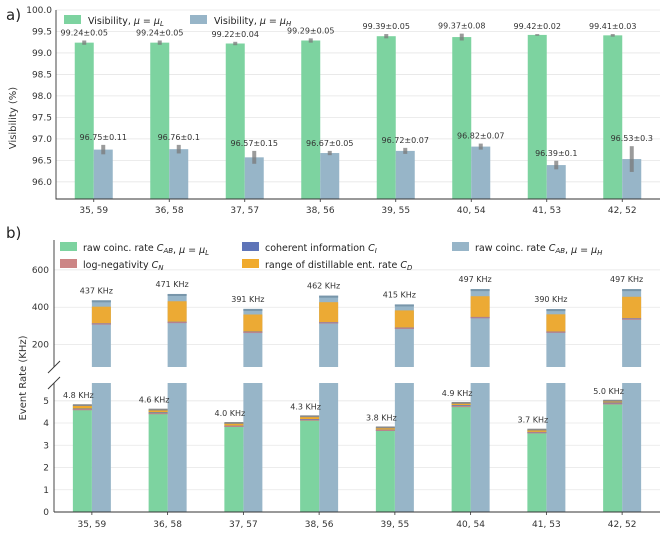  What do you see at coordinates (546, 211) in the screenshot?
I see `panel-a-xtick: 41, 53` at bounding box center [546, 211].